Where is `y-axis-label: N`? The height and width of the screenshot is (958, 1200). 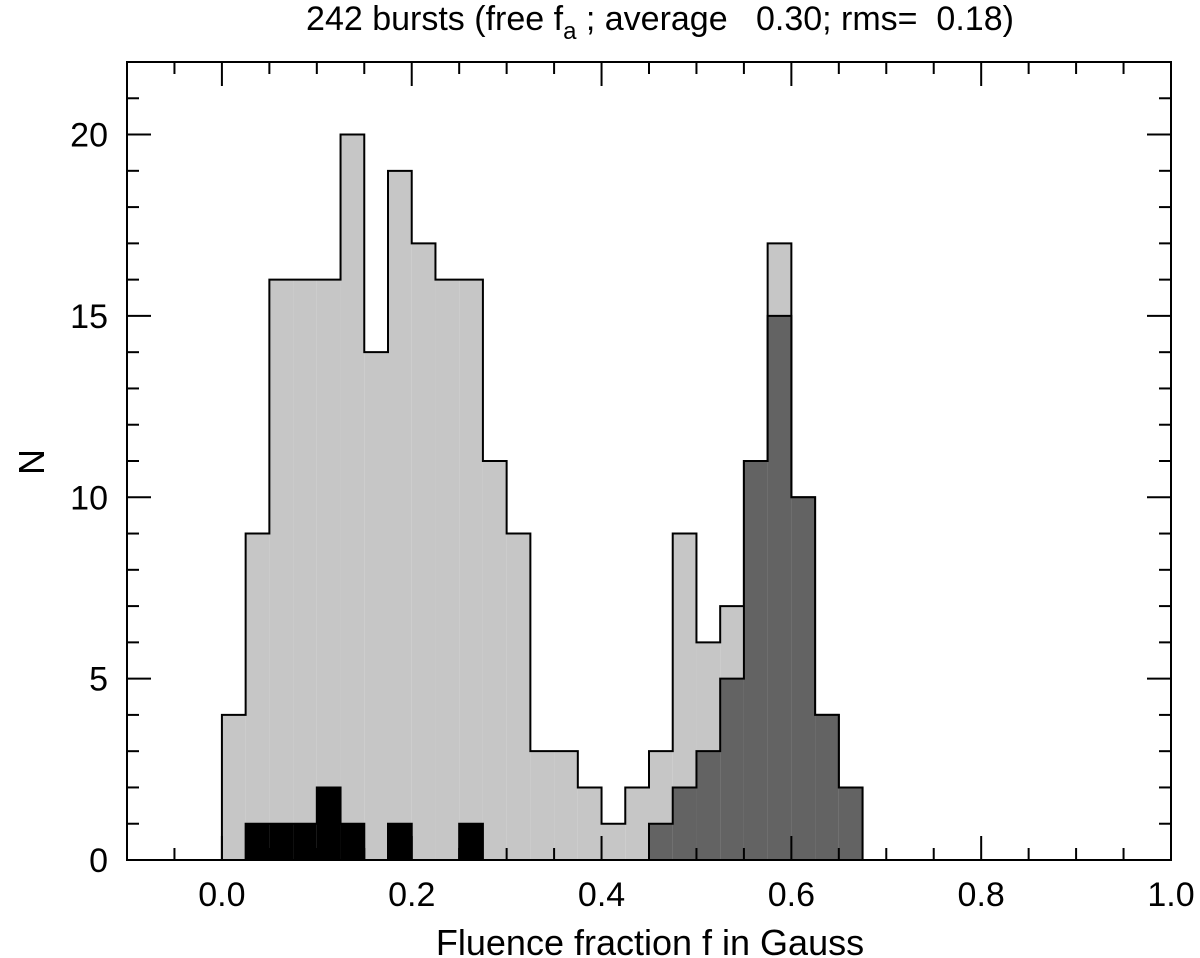
y-axis-label: N is located at coordinates (31, 462).